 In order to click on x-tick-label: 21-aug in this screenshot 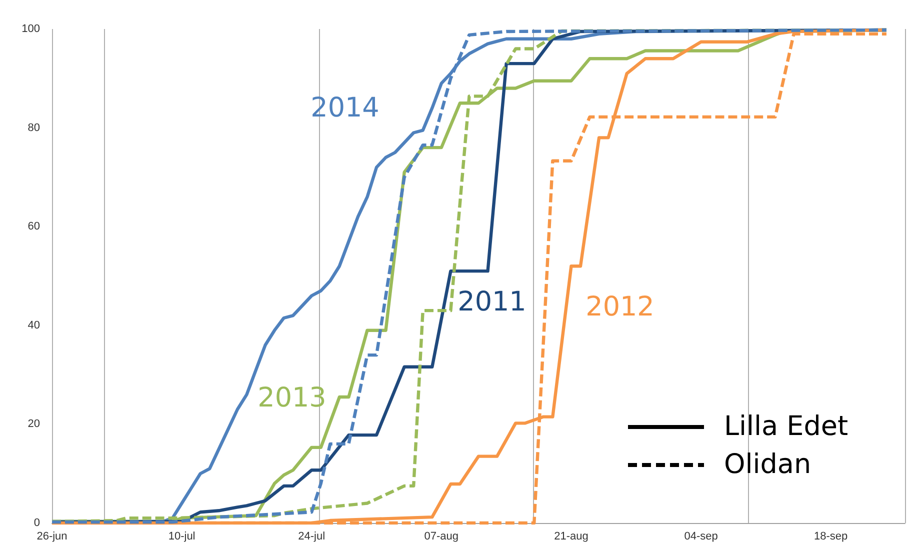, I will do `click(571, 536)`.